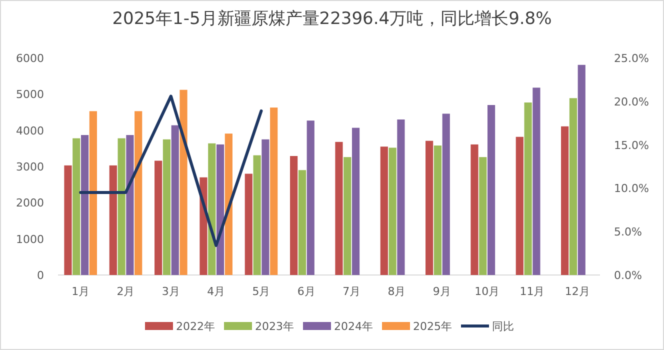  I want to click on y-tick-label: 0, so click(40, 275).